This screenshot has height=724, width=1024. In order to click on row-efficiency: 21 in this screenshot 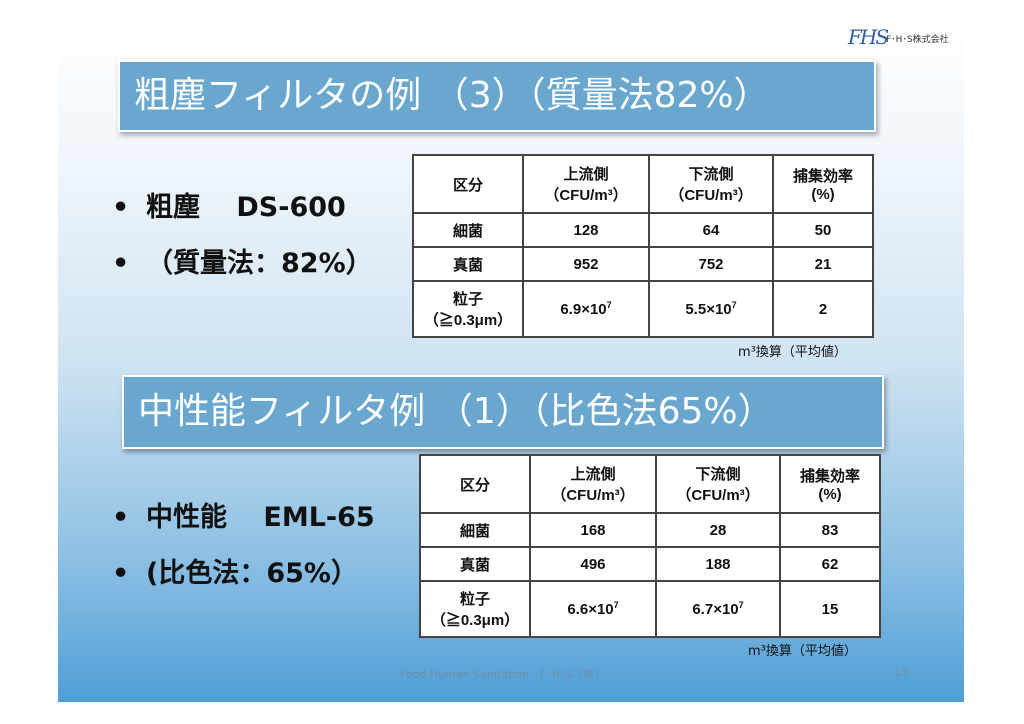, I will do `click(823, 264)`.